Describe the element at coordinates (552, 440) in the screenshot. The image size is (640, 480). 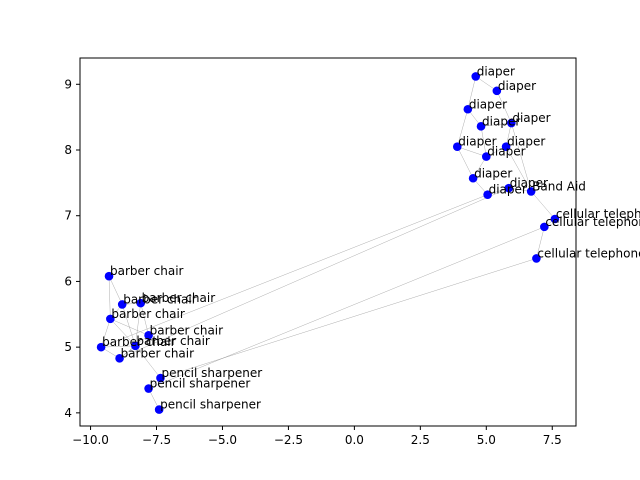
I see `x-tick-label: 7.5` at that location.